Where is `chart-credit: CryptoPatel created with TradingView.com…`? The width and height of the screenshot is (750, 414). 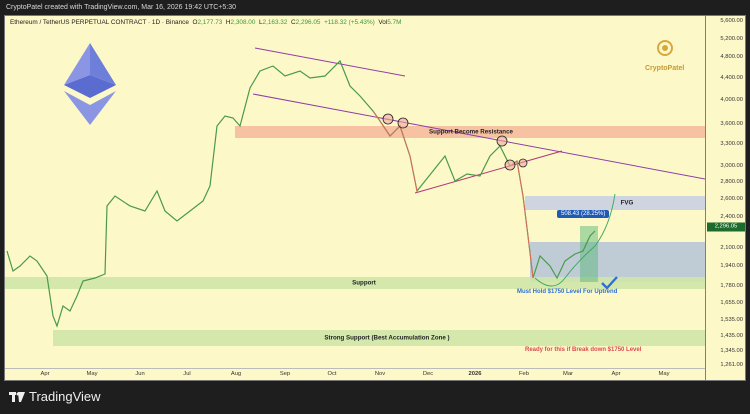
chart-credit: CryptoPatel created with TradingView.com… is located at coordinates (121, 7).